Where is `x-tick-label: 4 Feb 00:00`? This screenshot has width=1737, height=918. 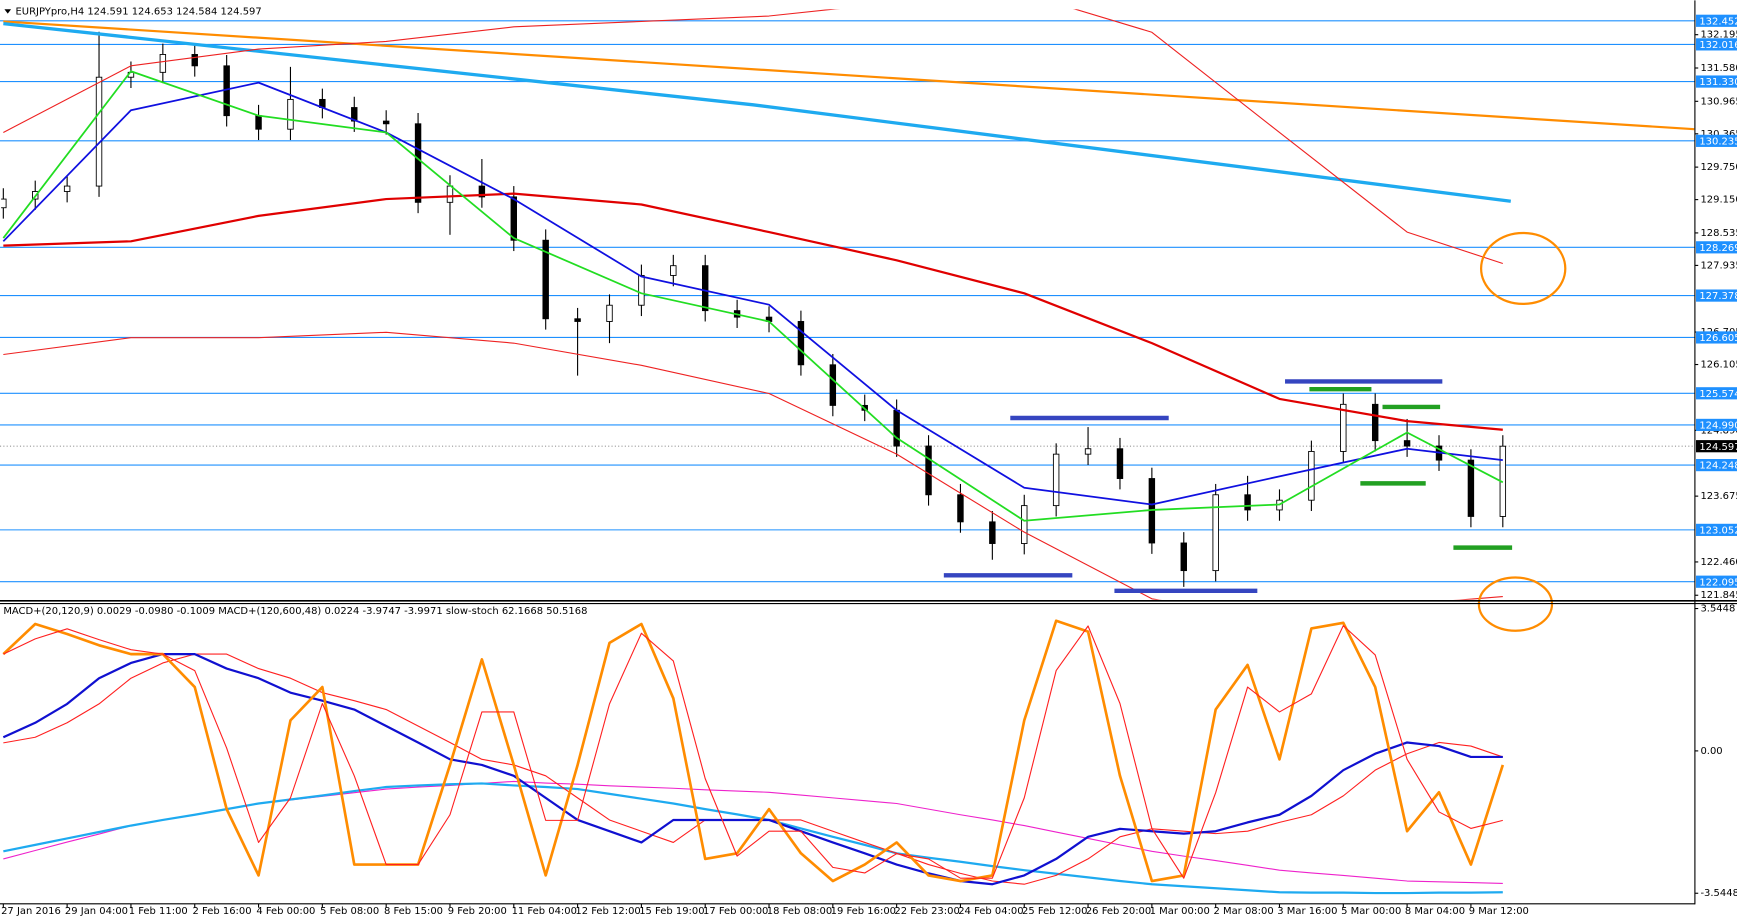 x-tick-label: 4 Feb 00:00 is located at coordinates (285, 911).